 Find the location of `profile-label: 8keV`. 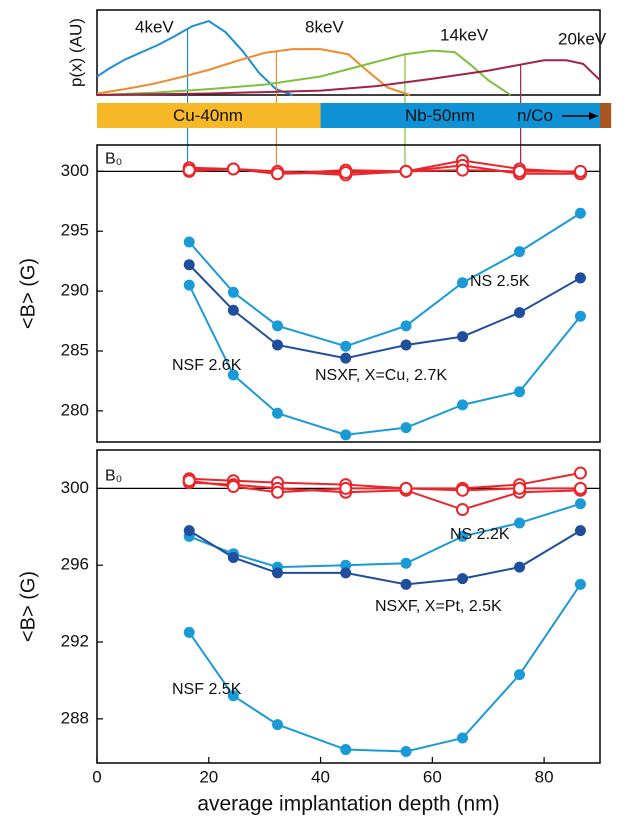

profile-label: 8keV is located at coordinates (324, 26).